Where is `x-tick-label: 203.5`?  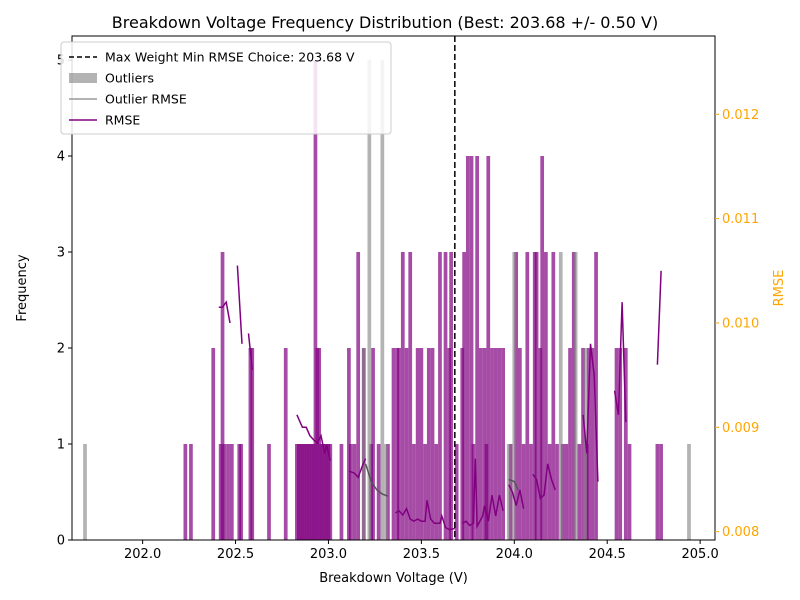
x-tick-label: 203.5 is located at coordinates (421, 554).